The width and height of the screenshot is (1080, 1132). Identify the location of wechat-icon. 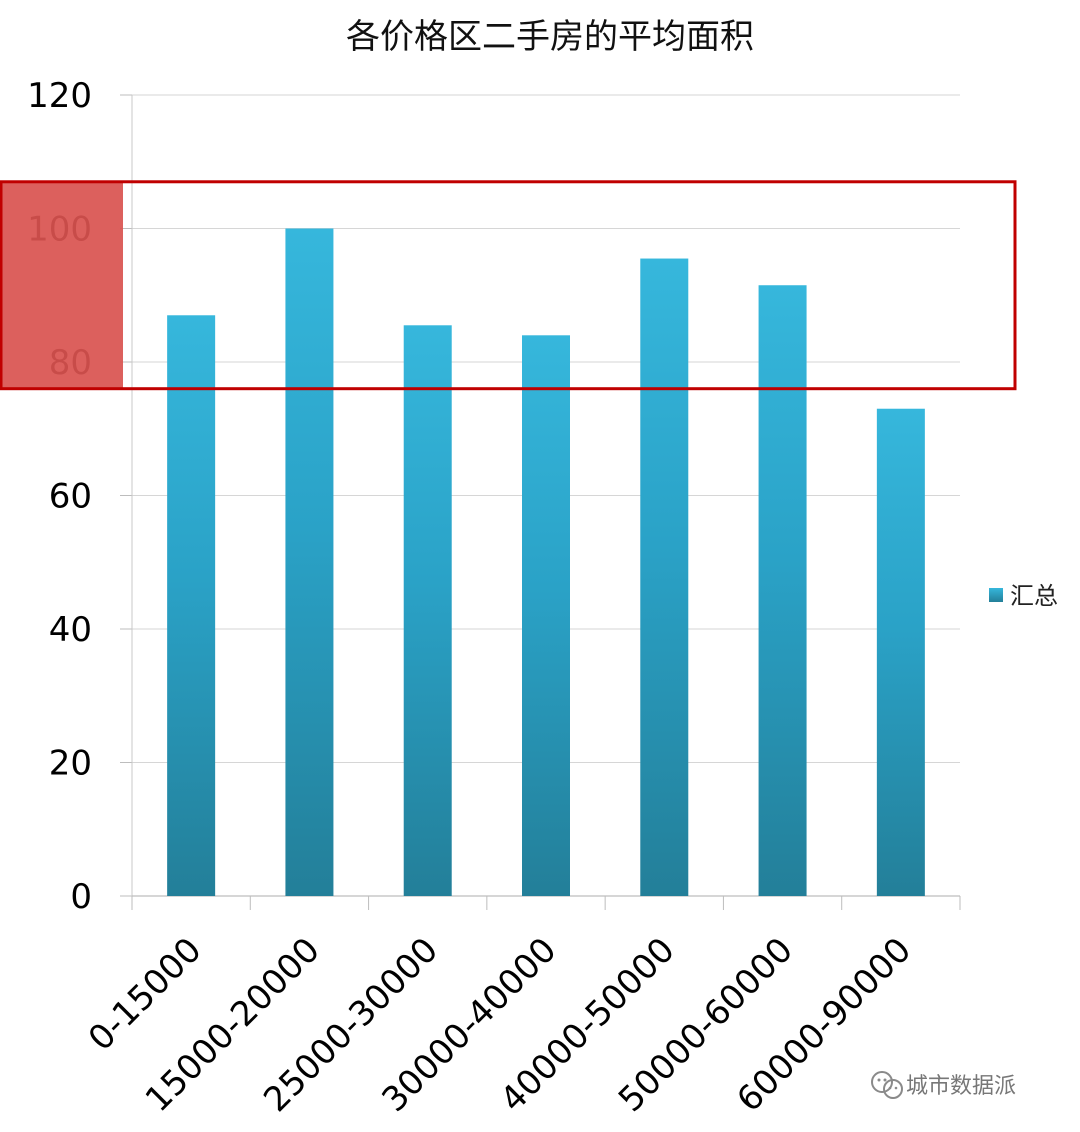
(887, 1085).